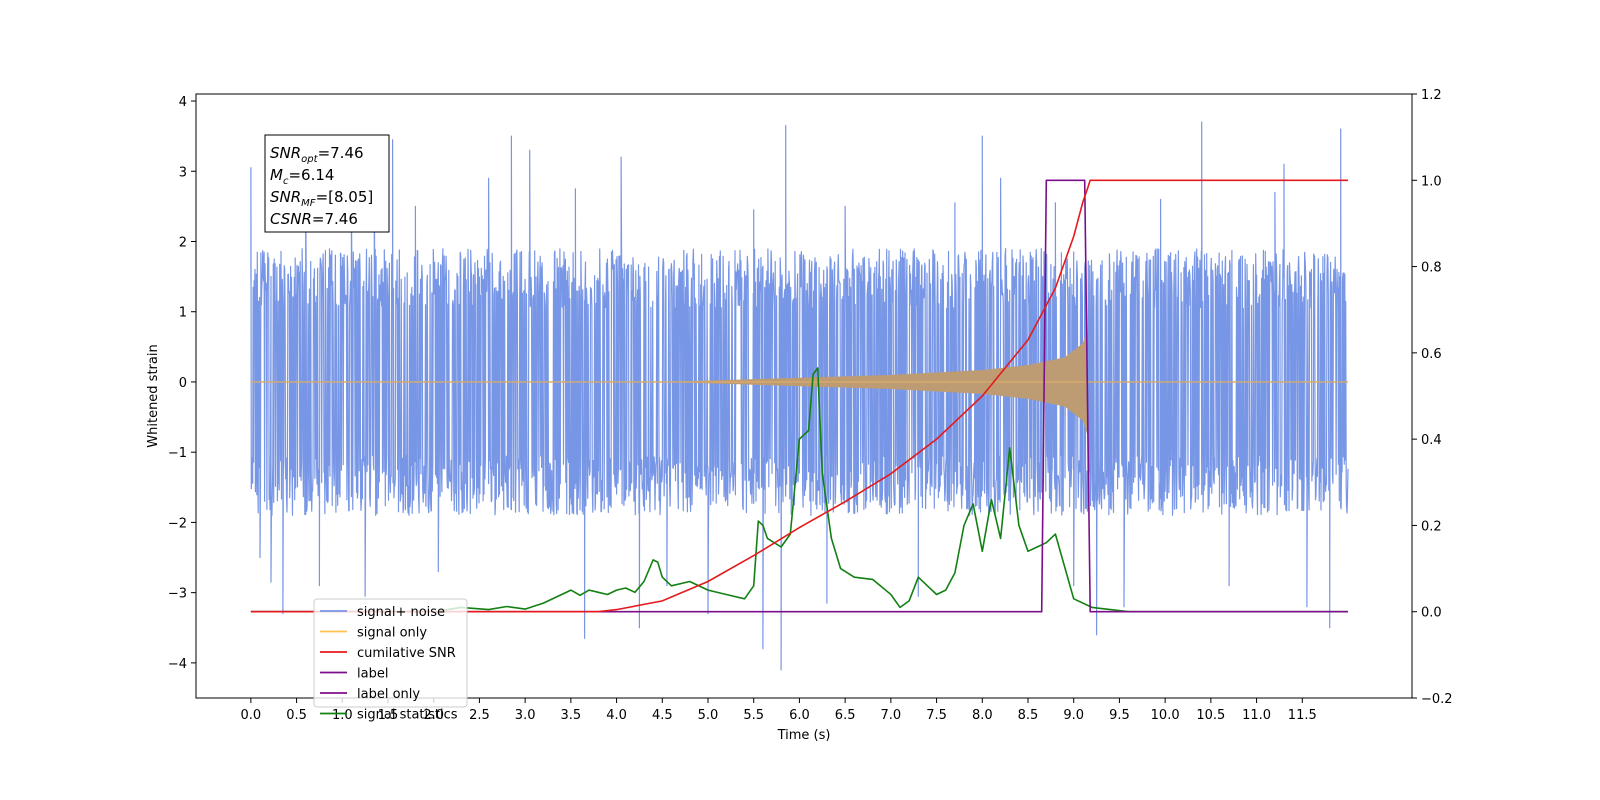  Describe the element at coordinates (317, 154) in the screenshot. I see `annotation-line: SNRopt=7.46` at that location.